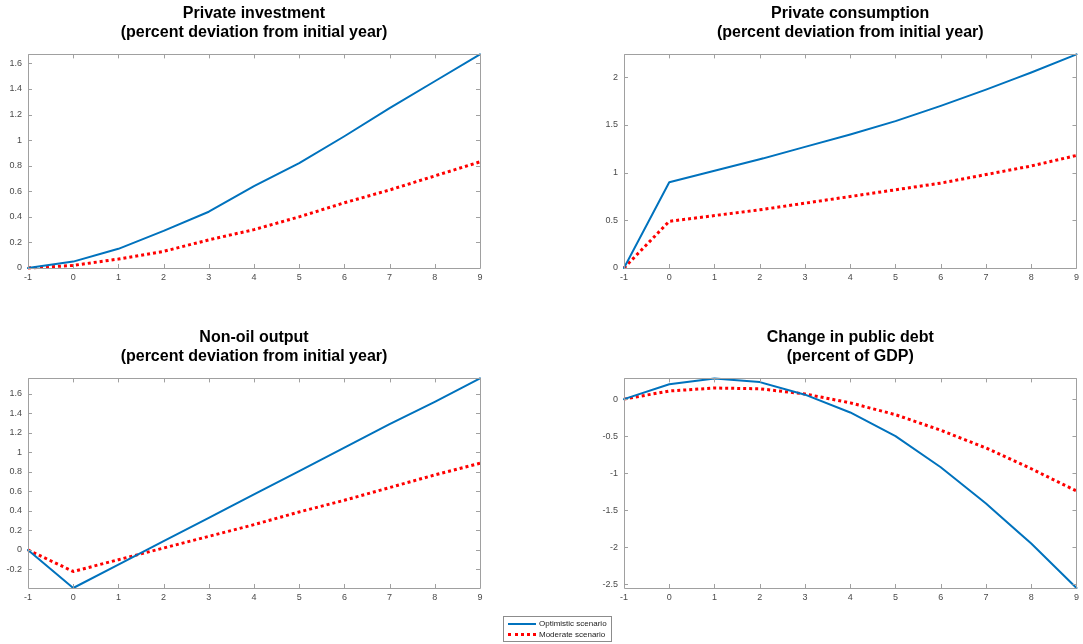 This screenshot has width=1083, height=644. What do you see at coordinates (613, 472) in the screenshot?
I see `y-tick-label: -1` at bounding box center [613, 472].